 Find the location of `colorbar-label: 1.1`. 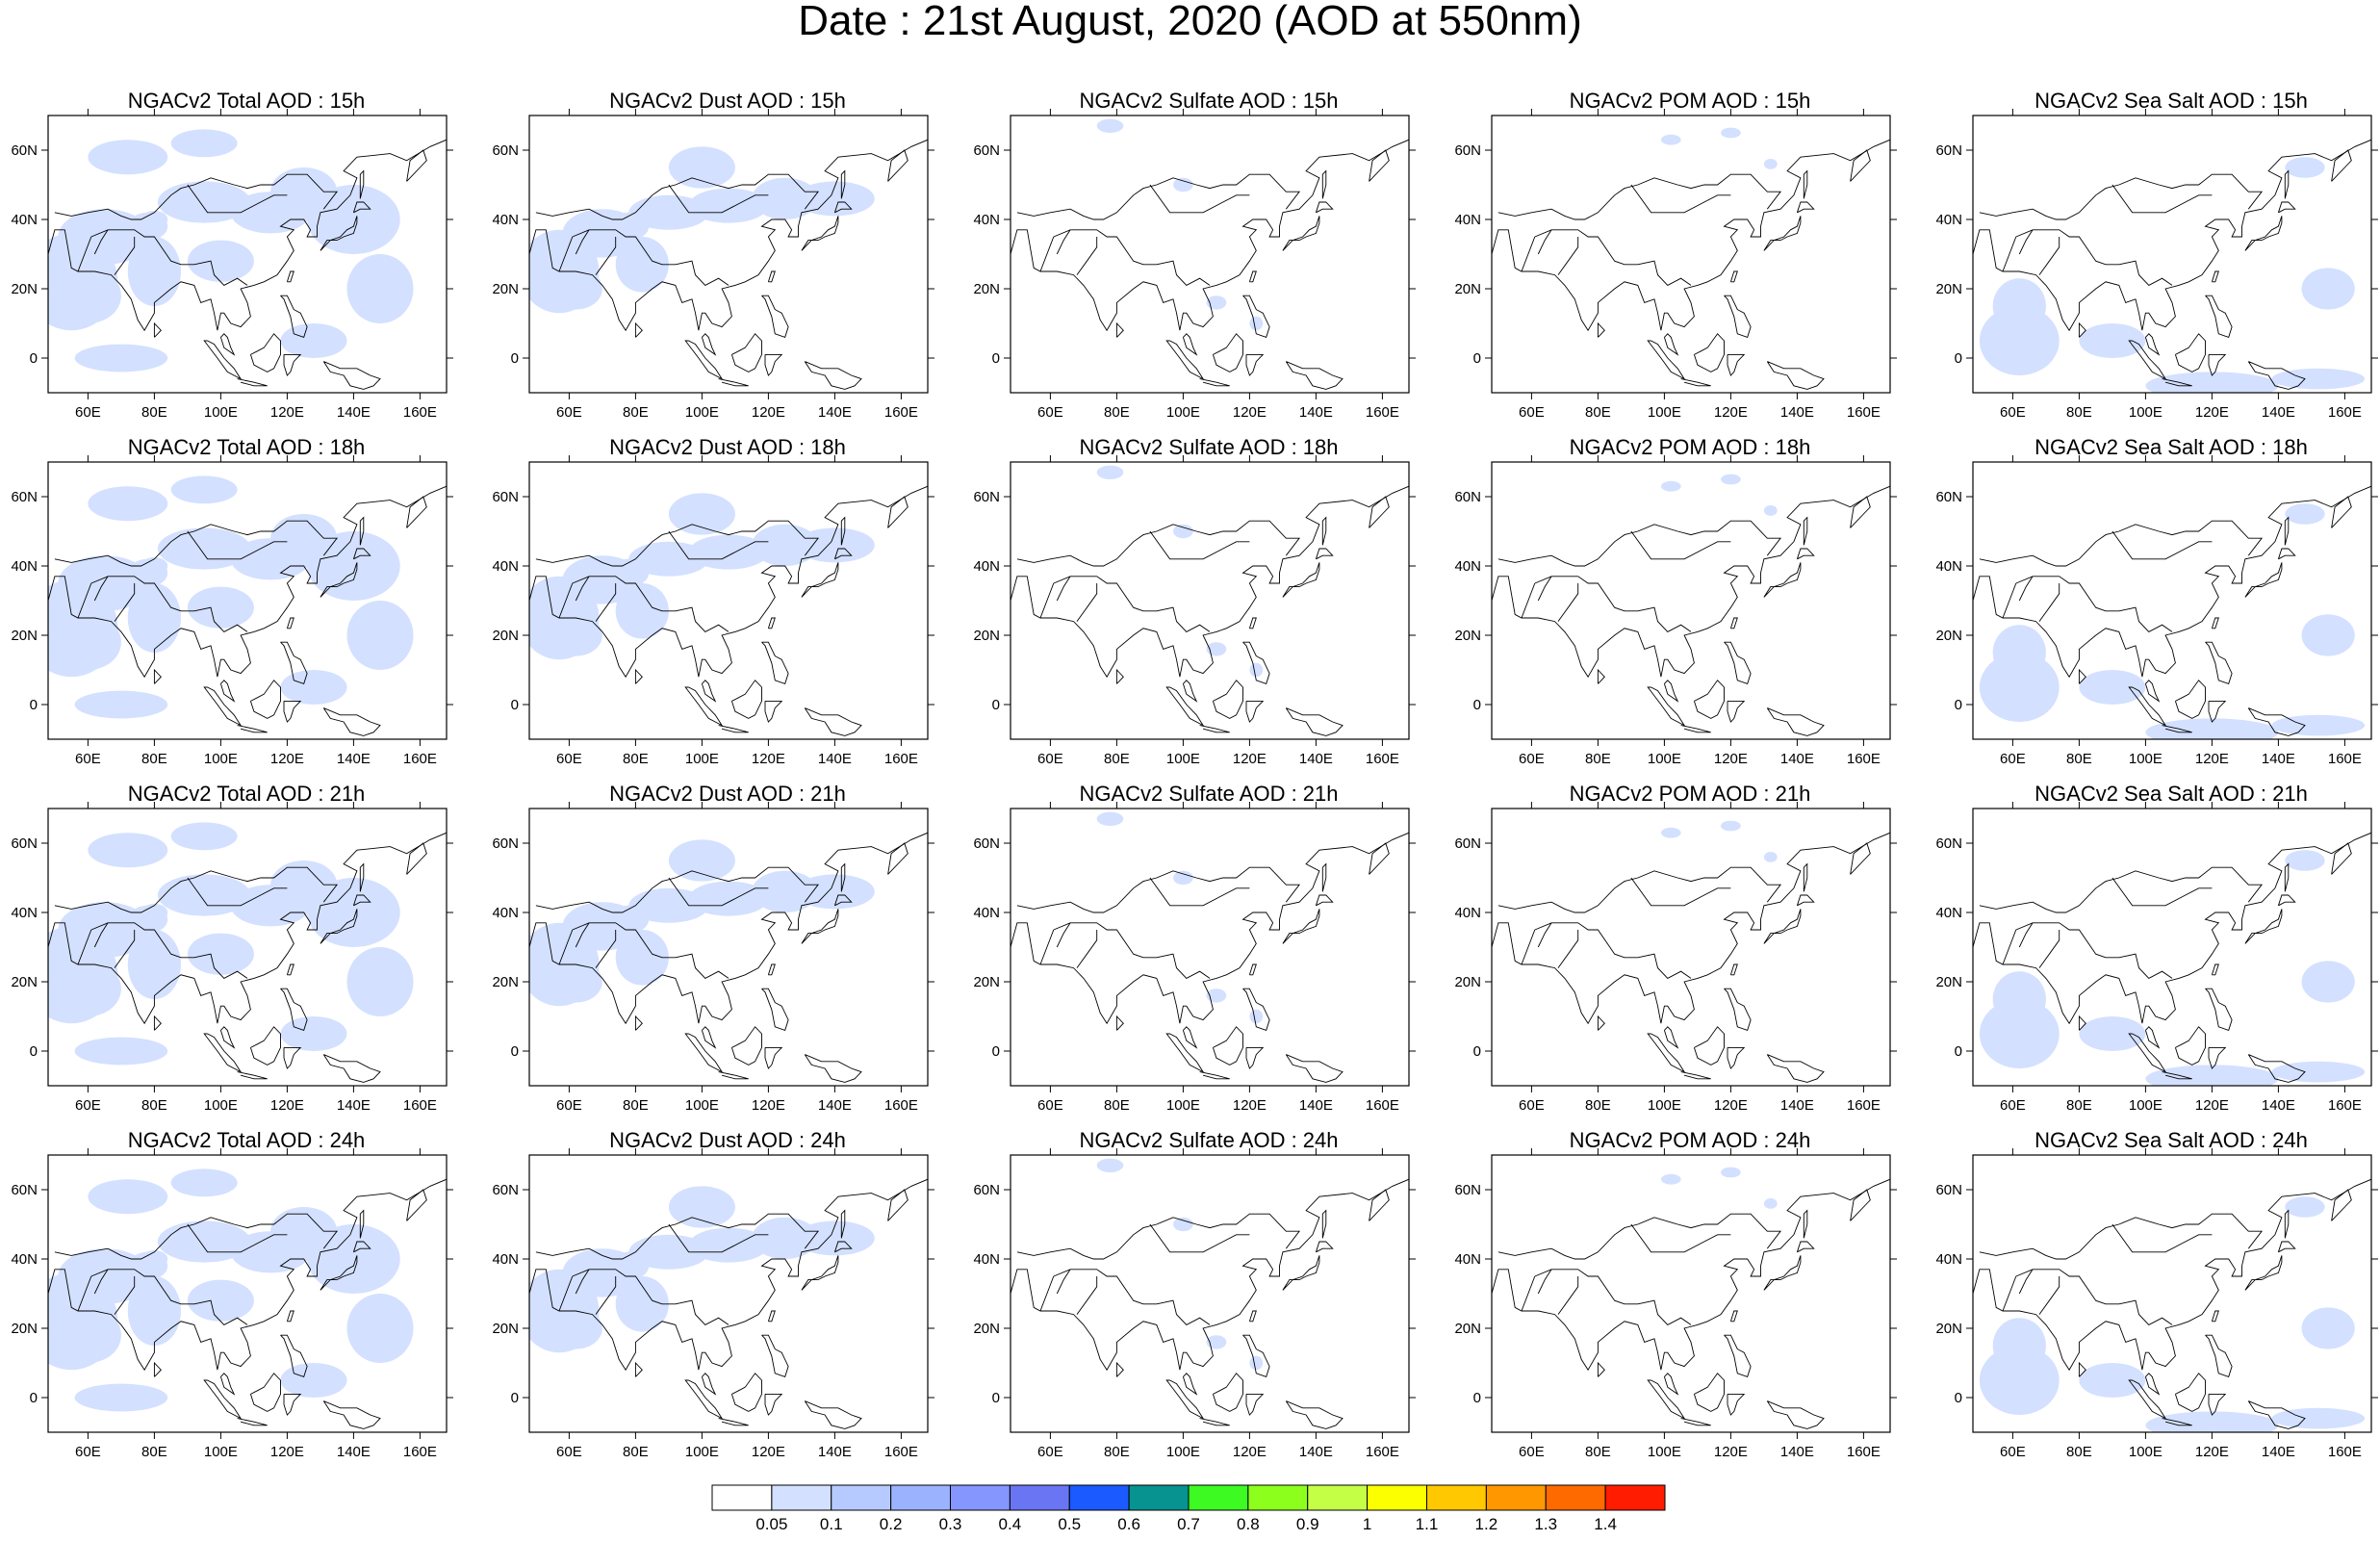

colorbar-label: 1.1 is located at coordinates (1428, 1524).